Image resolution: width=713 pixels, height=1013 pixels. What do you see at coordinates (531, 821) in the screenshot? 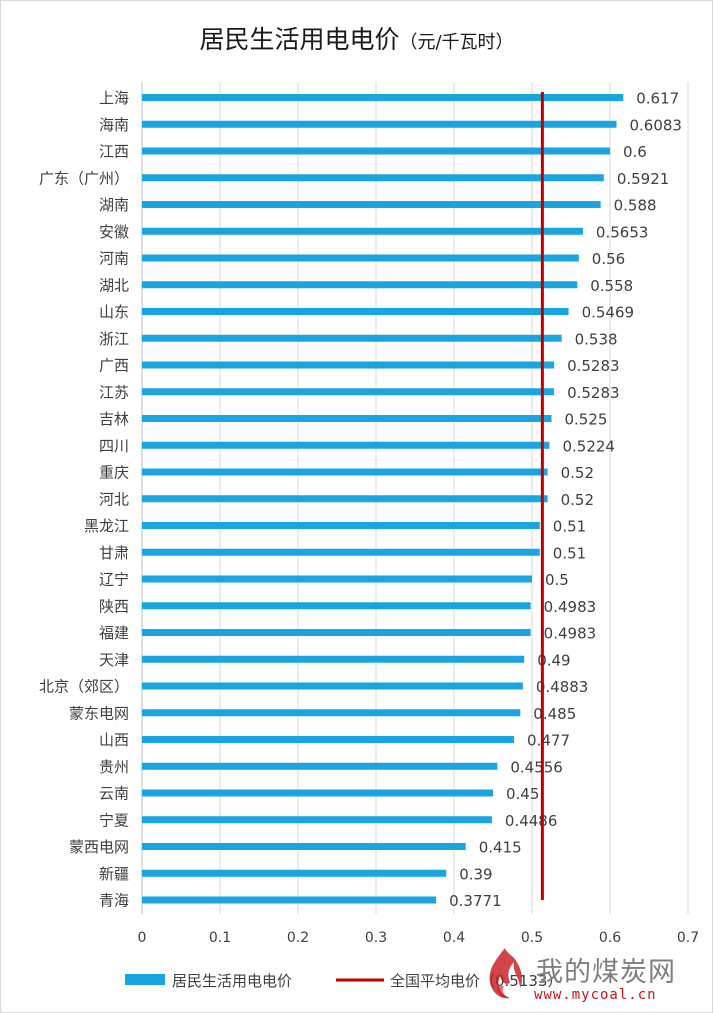
I see `data-label: 0.4486` at bounding box center [531, 821].